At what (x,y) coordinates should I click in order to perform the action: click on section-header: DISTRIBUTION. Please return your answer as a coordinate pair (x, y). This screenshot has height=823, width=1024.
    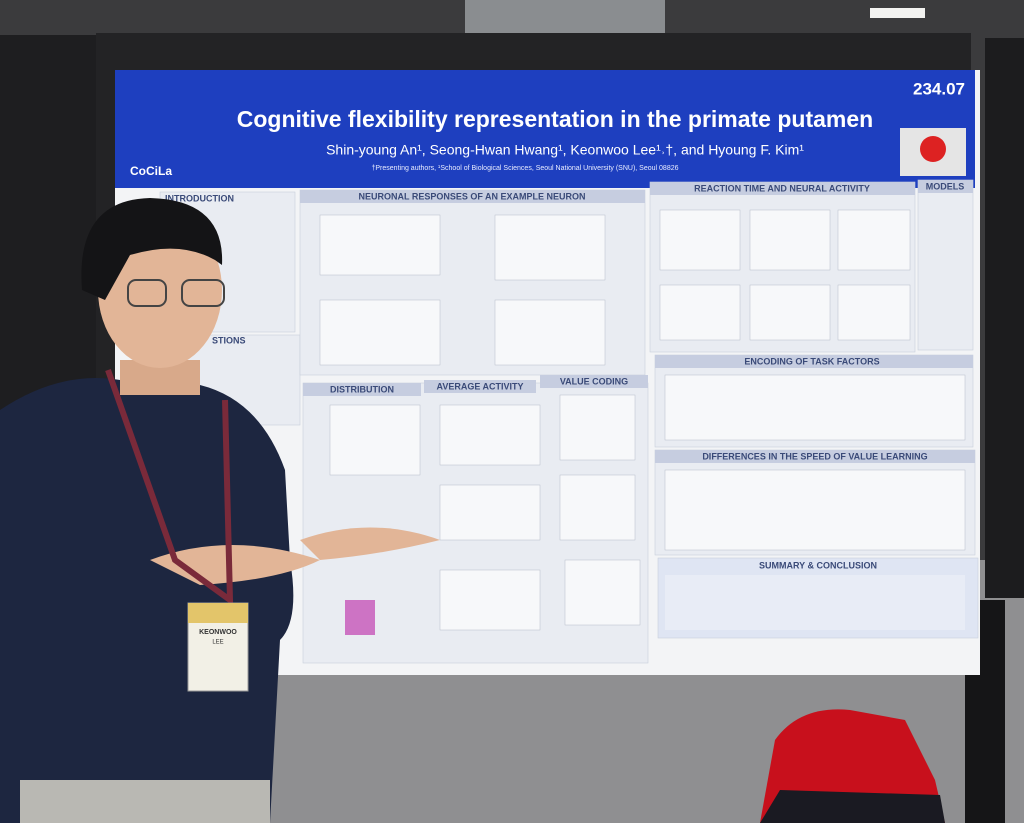
    Looking at the image, I should click on (362, 389).